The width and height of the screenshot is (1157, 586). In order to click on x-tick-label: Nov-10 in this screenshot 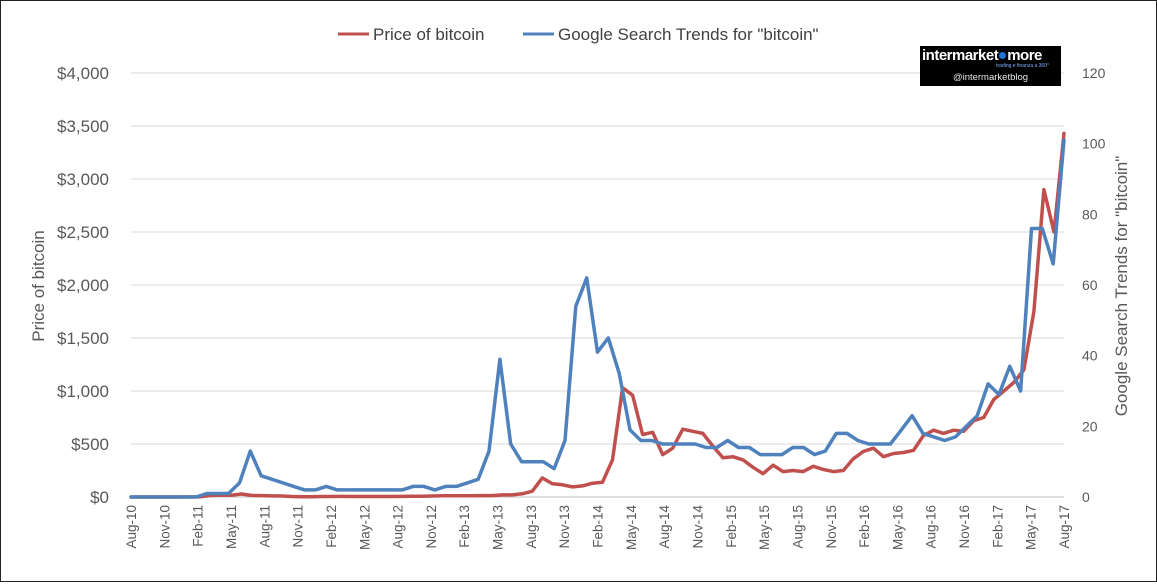, I will do `click(164, 527)`.